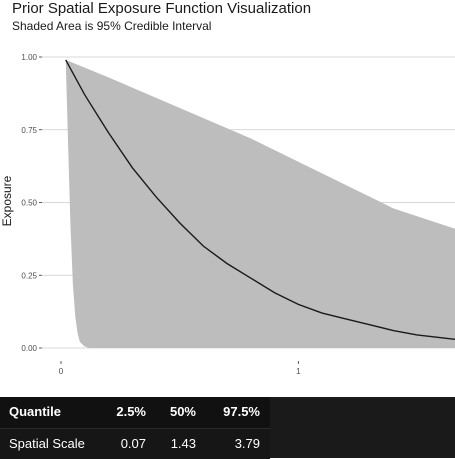 The image size is (455, 459). Describe the element at coordinates (29, 57) in the screenshot. I see `y-tick-label: 1.00` at that location.